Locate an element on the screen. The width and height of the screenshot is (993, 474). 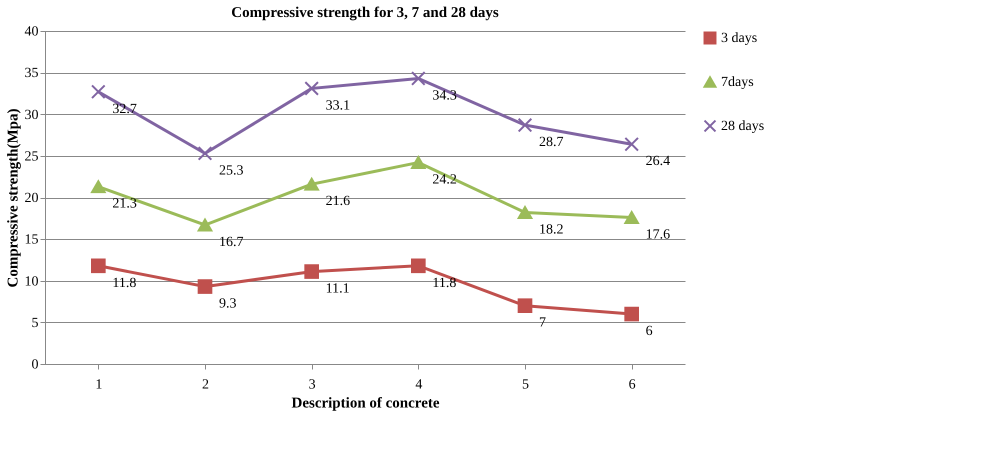
y-tick-label: 5 is located at coordinates (35, 323).